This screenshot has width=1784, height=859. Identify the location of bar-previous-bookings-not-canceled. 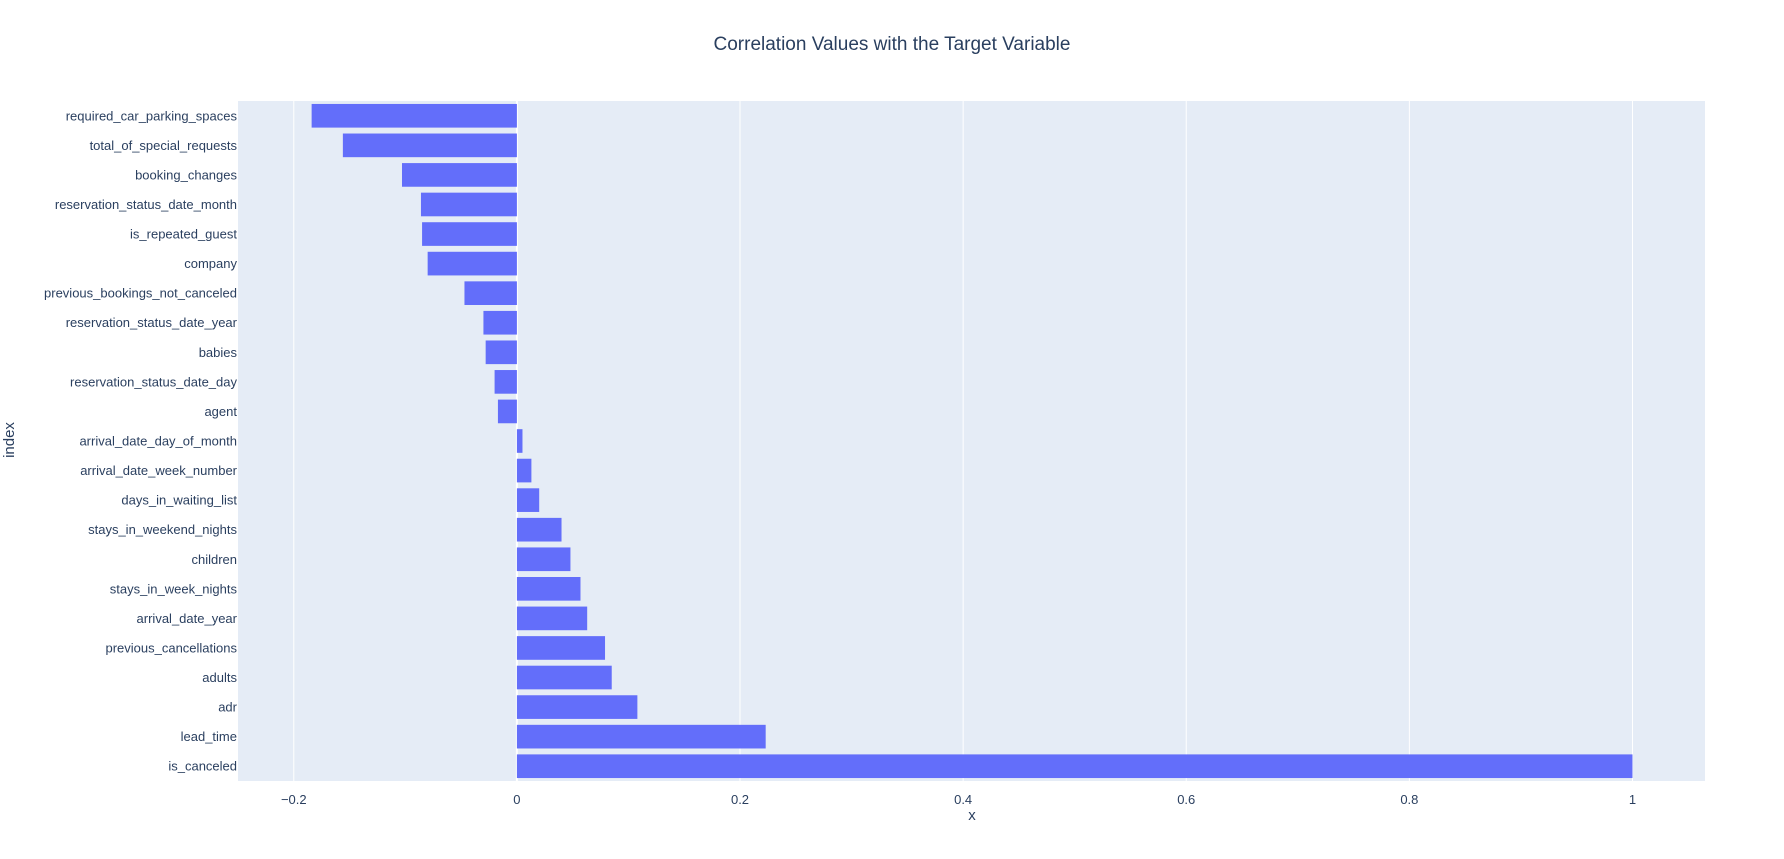
(490, 293).